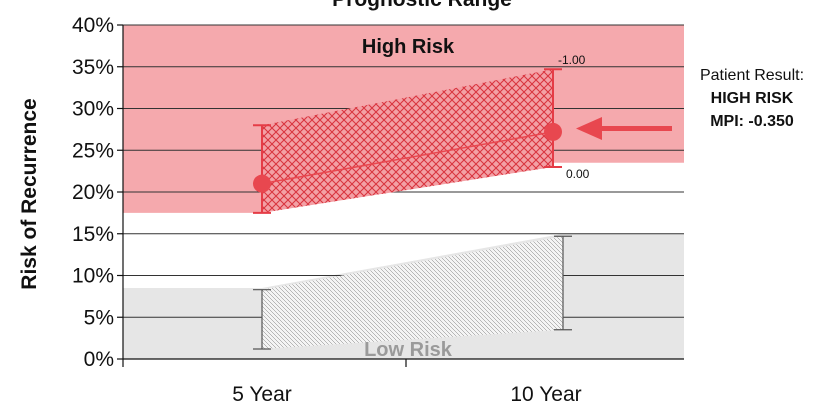 The image size is (824, 409). I want to click on high-risk-range-band, so click(407, 141).